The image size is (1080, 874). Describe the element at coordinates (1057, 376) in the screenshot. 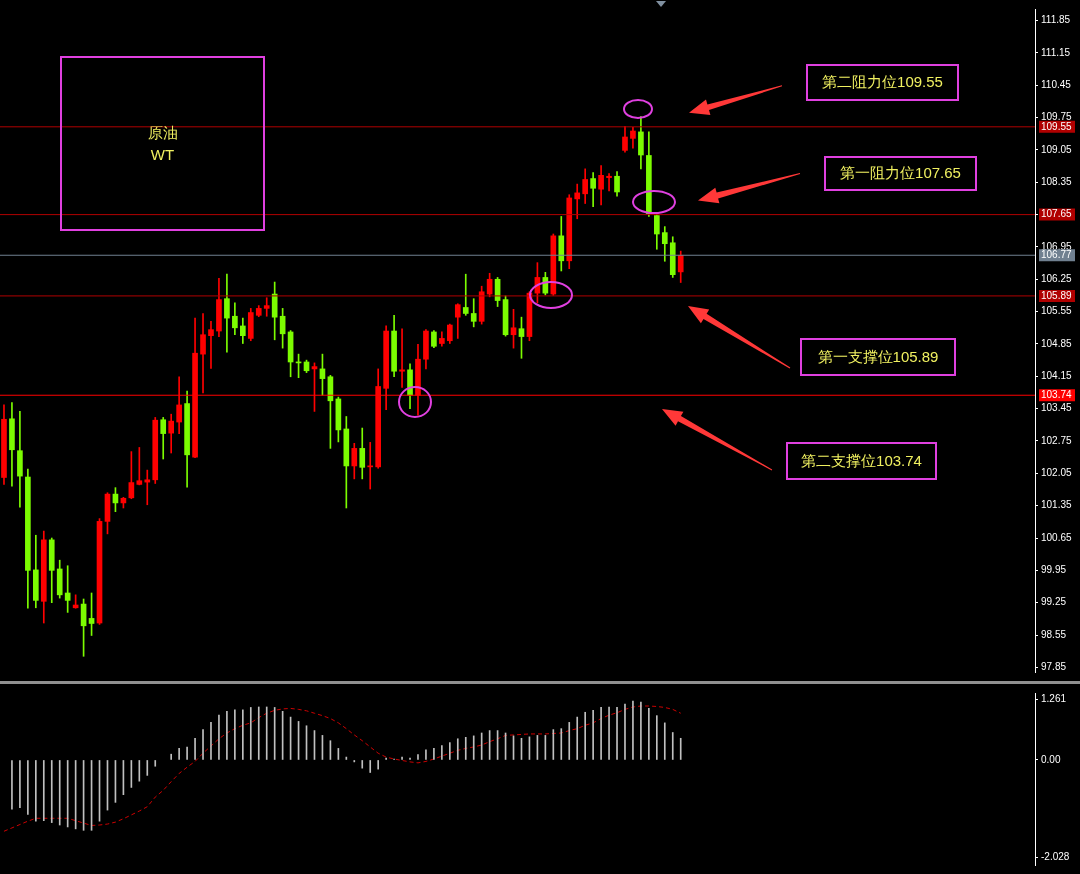

I see `y-tick-label: 104.15` at that location.